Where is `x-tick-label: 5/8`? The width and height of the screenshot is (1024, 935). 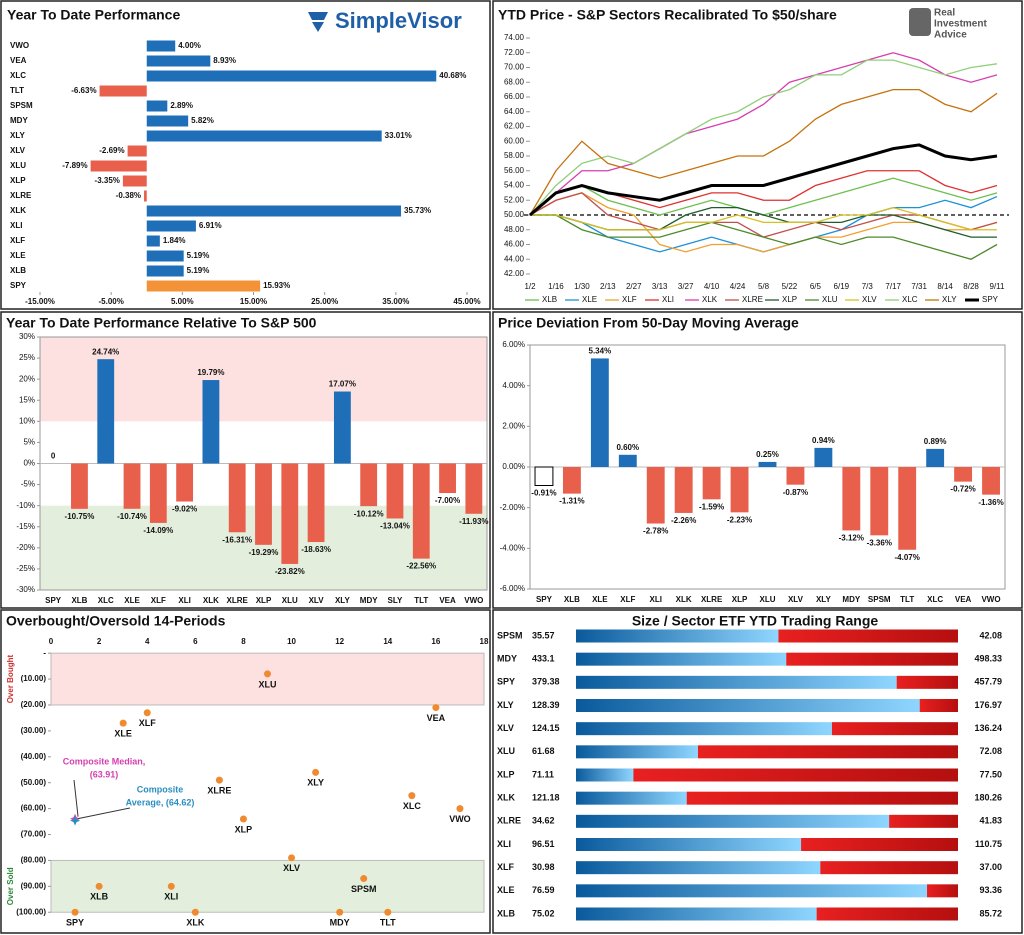
x-tick-label: 5/8 is located at coordinates (764, 286).